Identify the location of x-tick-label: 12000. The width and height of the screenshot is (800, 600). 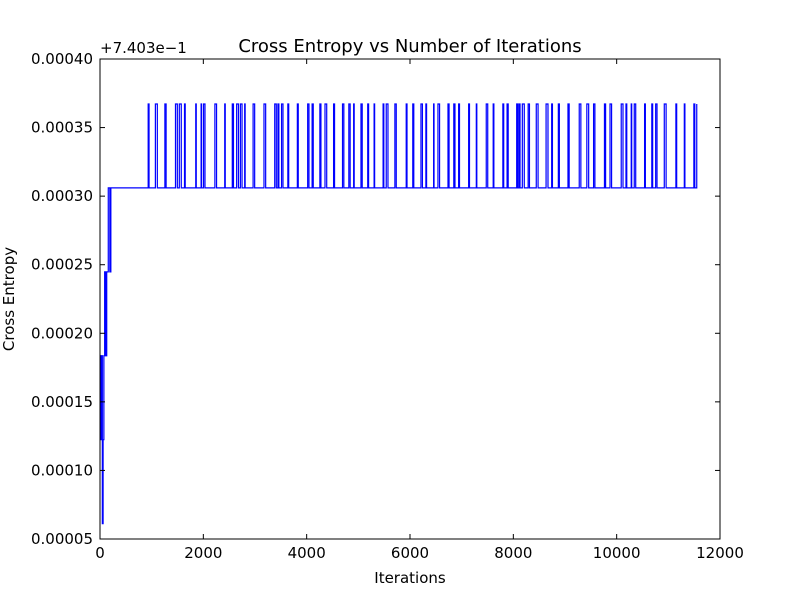
(720, 553).